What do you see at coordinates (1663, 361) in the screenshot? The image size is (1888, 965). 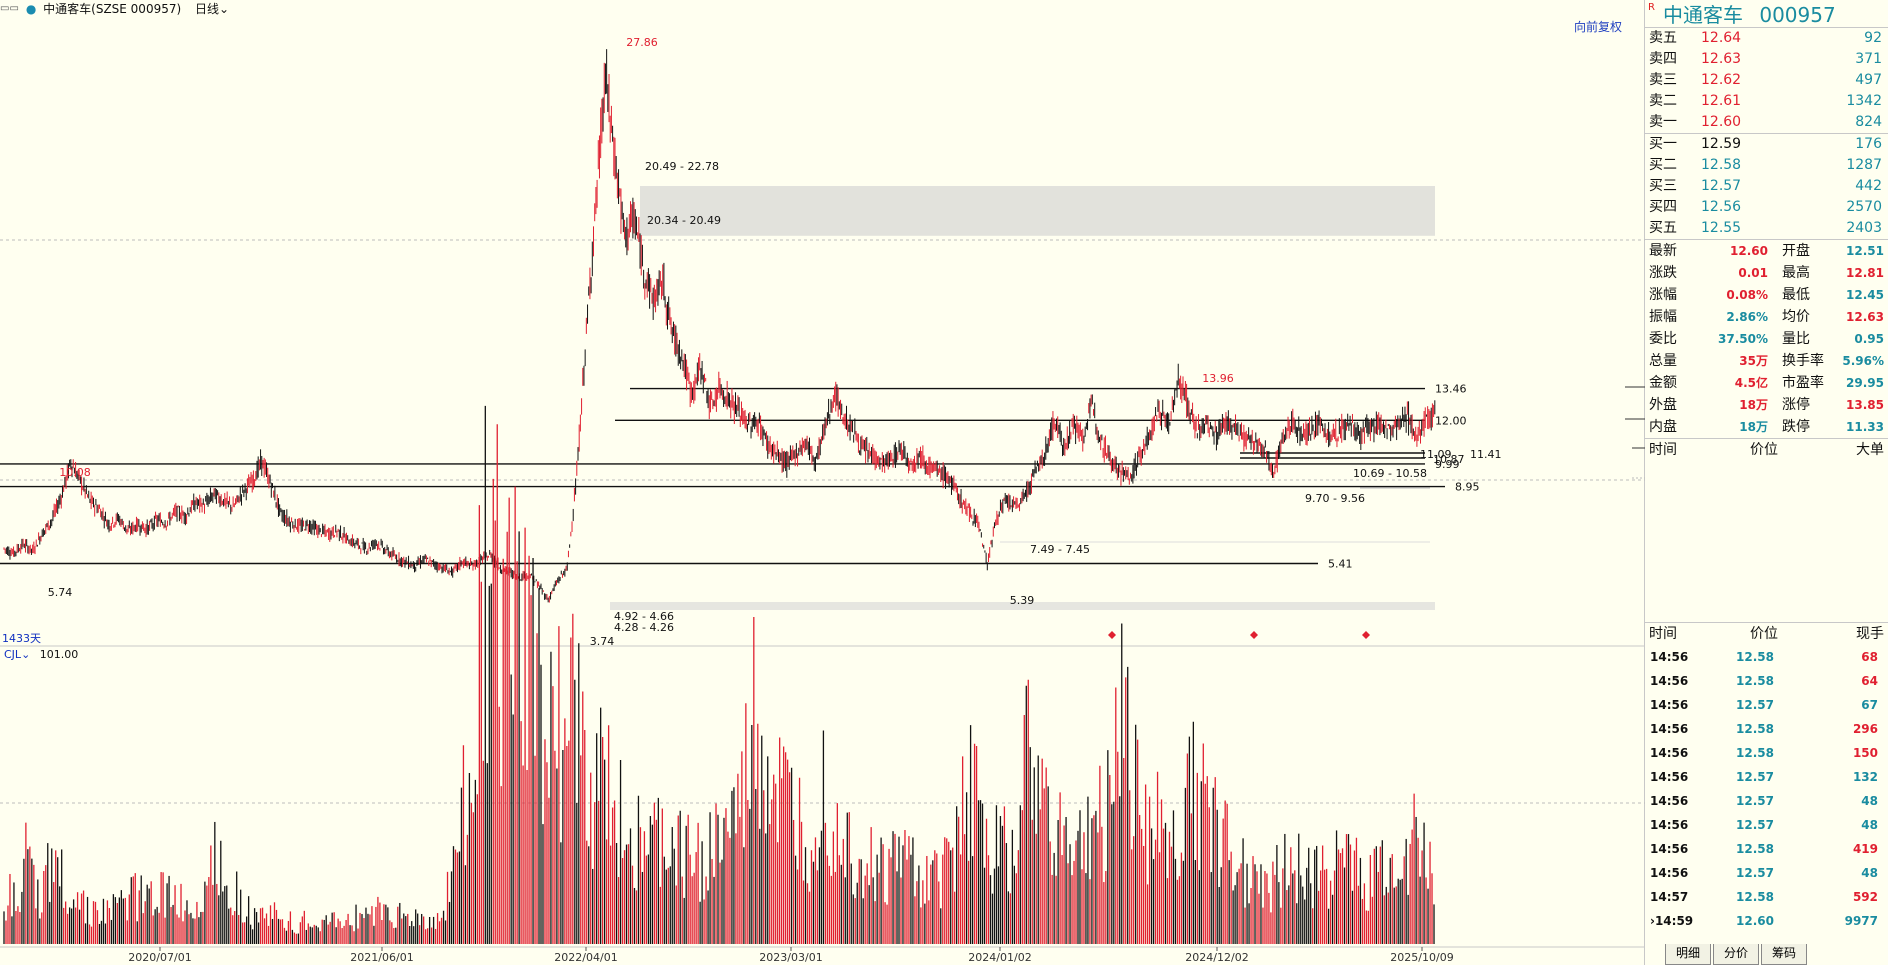 I see `stat-label: 总量` at bounding box center [1663, 361].